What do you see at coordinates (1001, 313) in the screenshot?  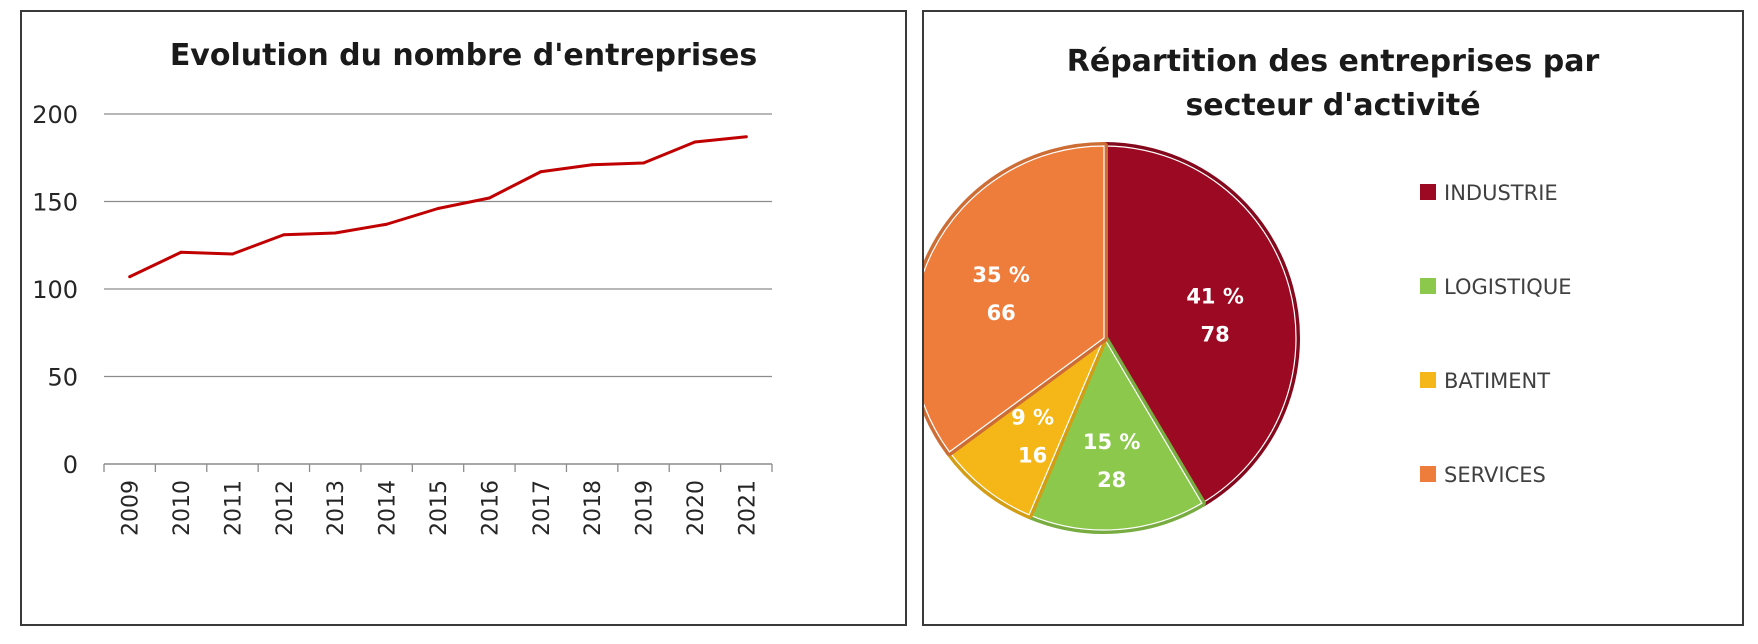 I see `pie-value-label: 66` at bounding box center [1001, 313].